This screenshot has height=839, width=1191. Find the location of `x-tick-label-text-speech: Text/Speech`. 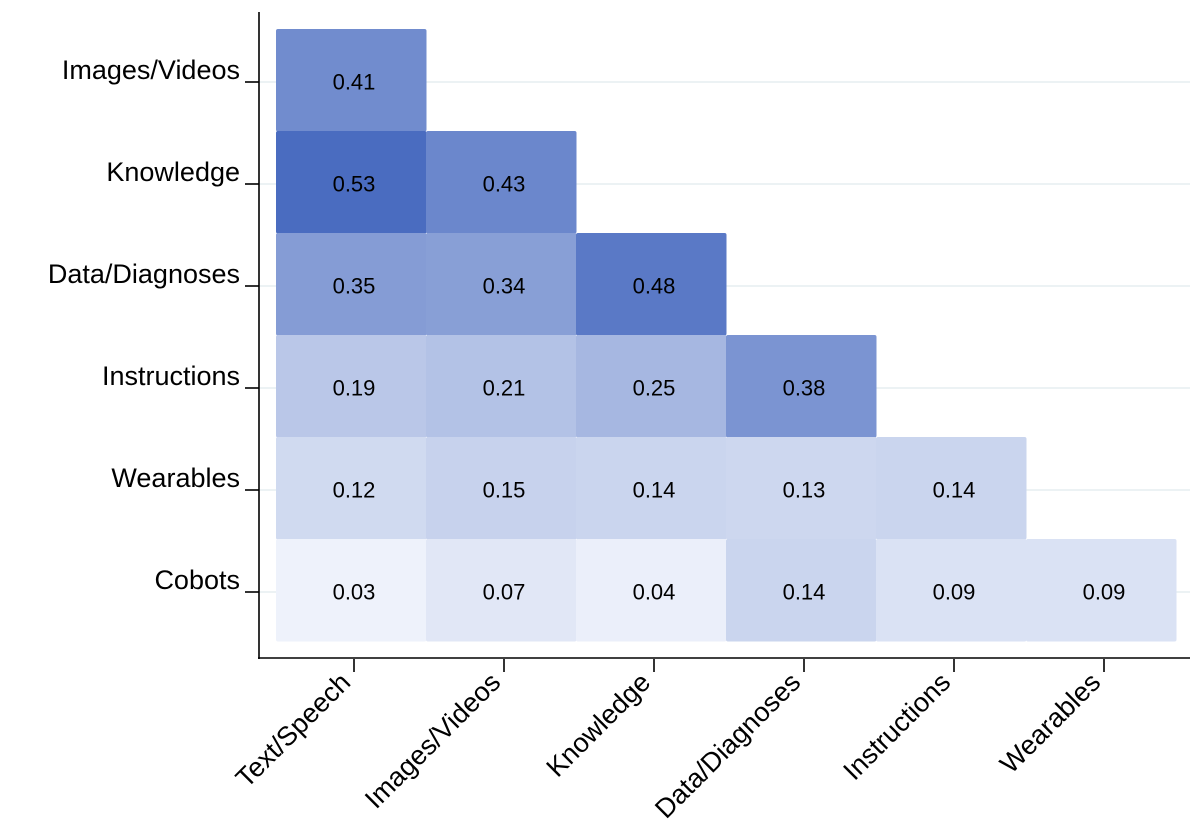

x-tick-label-text-speech: Text/Speech is located at coordinates (293, 730).